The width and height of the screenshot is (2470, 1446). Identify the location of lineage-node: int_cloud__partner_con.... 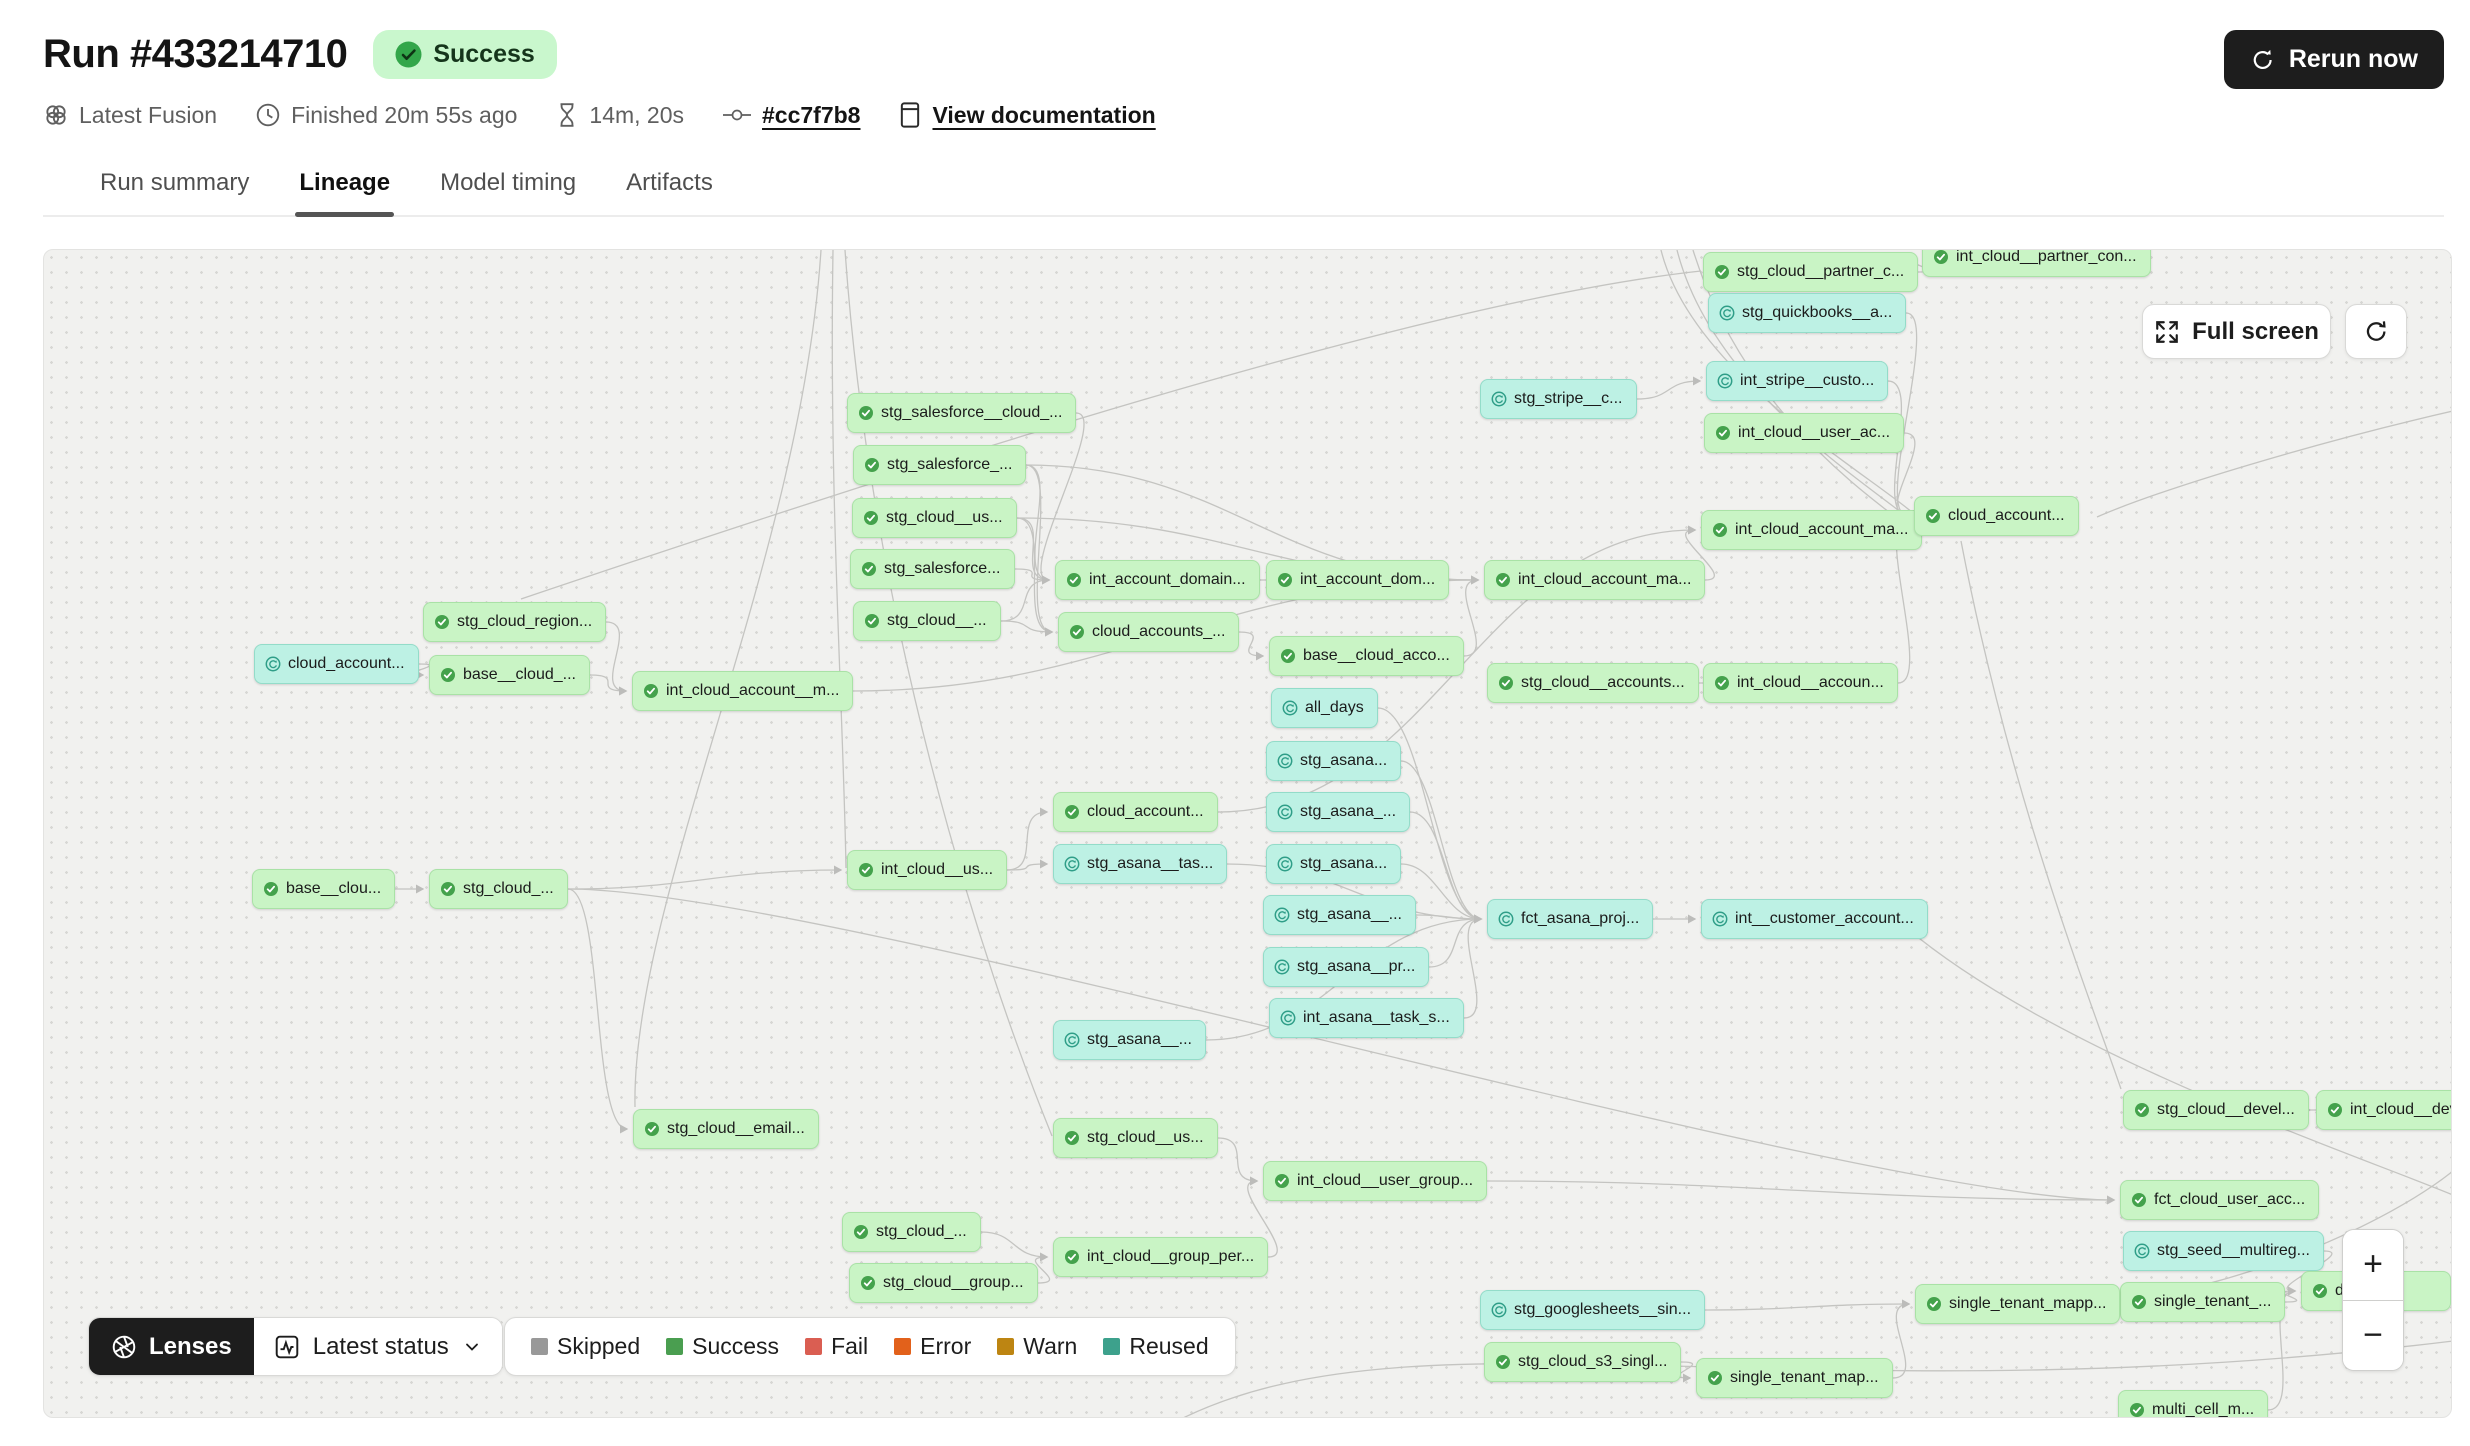
(2036, 263).